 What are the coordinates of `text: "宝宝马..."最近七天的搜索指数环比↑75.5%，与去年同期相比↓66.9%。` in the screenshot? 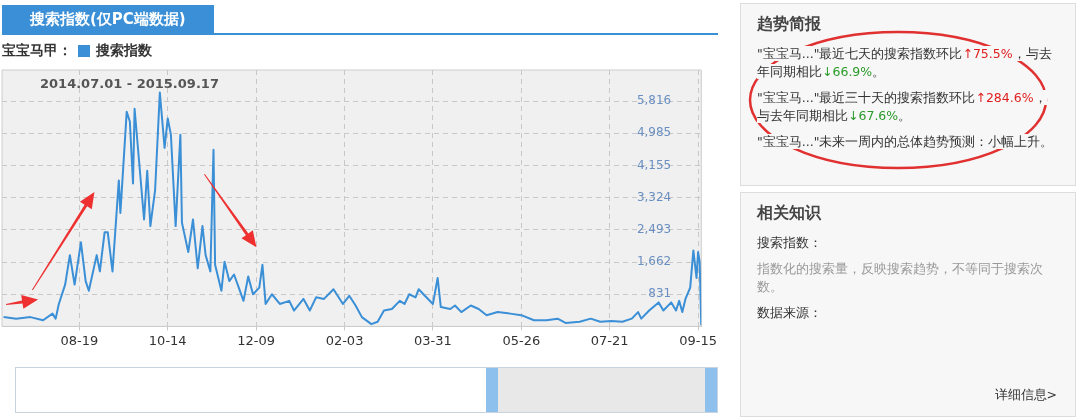 It's located at (904, 62).